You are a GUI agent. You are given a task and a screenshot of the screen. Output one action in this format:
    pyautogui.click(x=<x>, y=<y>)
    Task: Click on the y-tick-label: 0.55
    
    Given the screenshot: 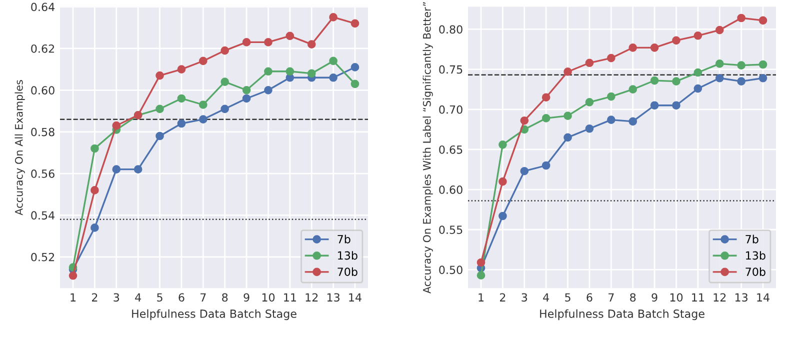 What is the action you would take?
    pyautogui.click(x=450, y=230)
    